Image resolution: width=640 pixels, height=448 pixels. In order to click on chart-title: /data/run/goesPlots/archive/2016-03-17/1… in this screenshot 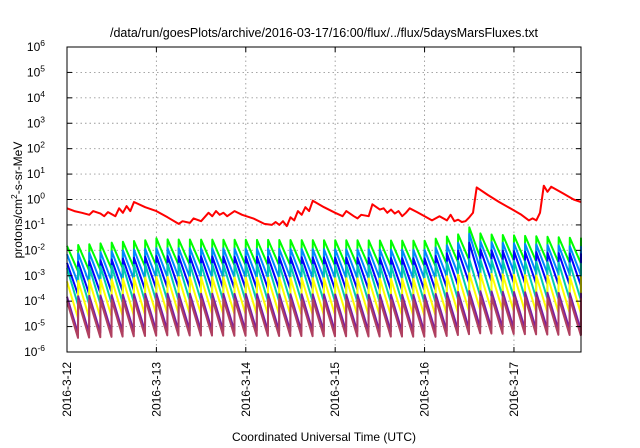, I will do `click(324, 33)`.